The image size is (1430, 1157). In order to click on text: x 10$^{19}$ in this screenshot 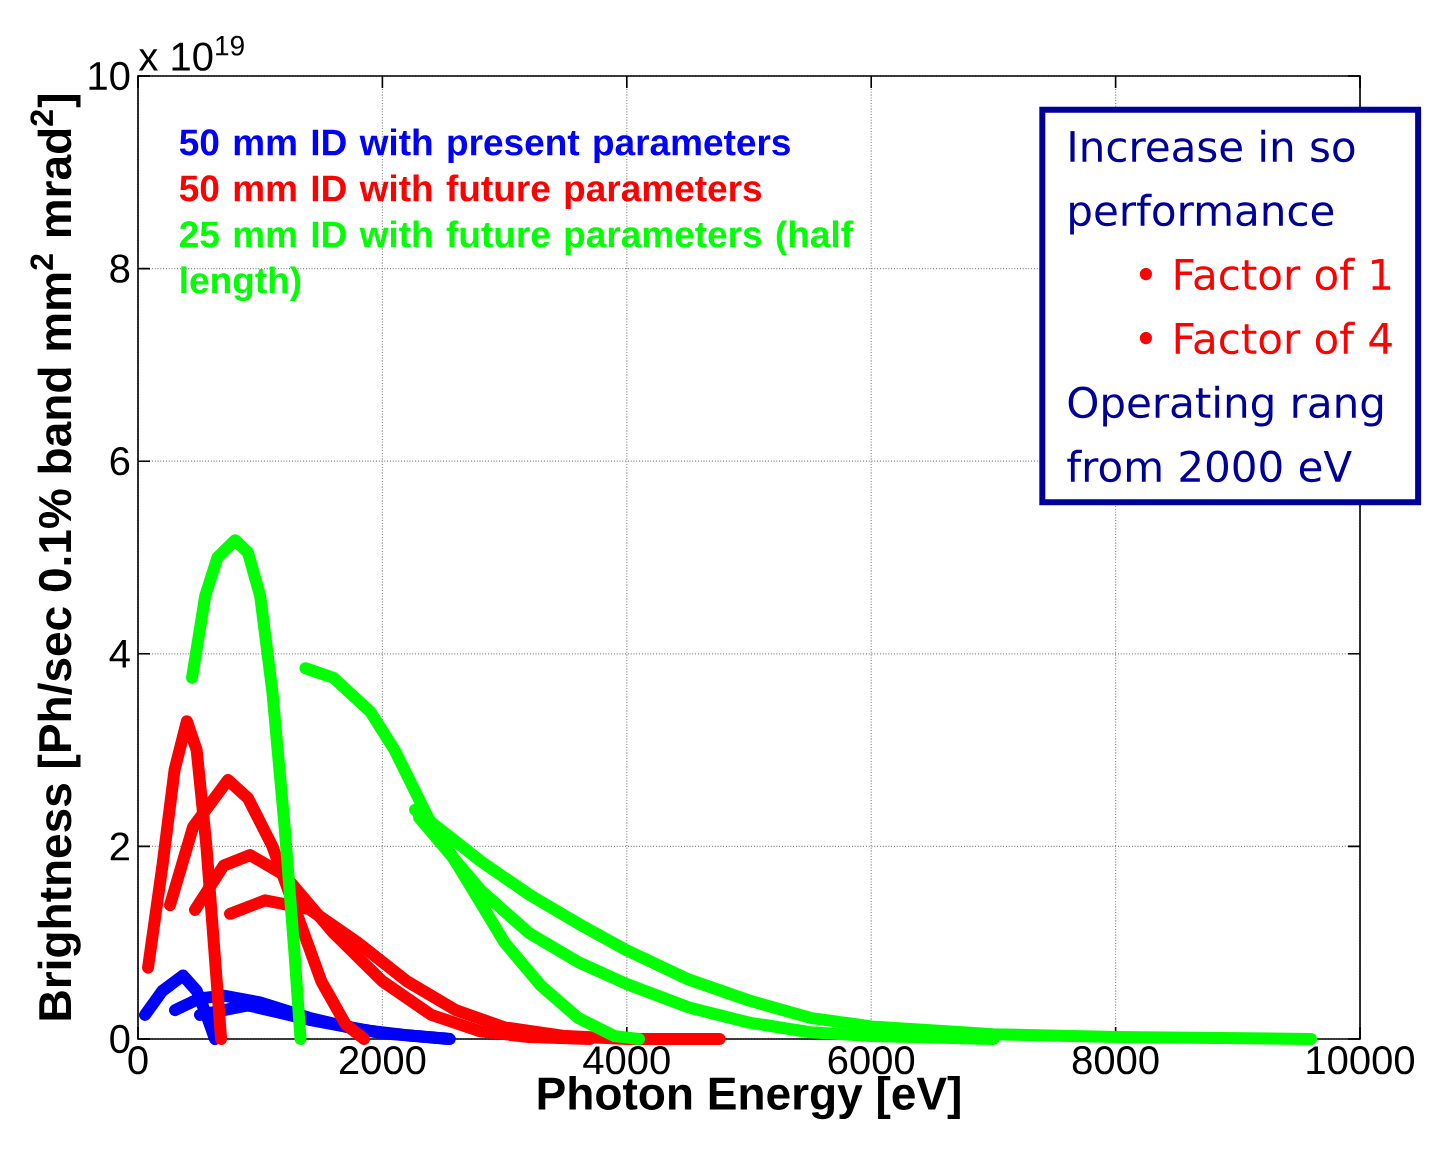, I will do `click(191, 53)`.